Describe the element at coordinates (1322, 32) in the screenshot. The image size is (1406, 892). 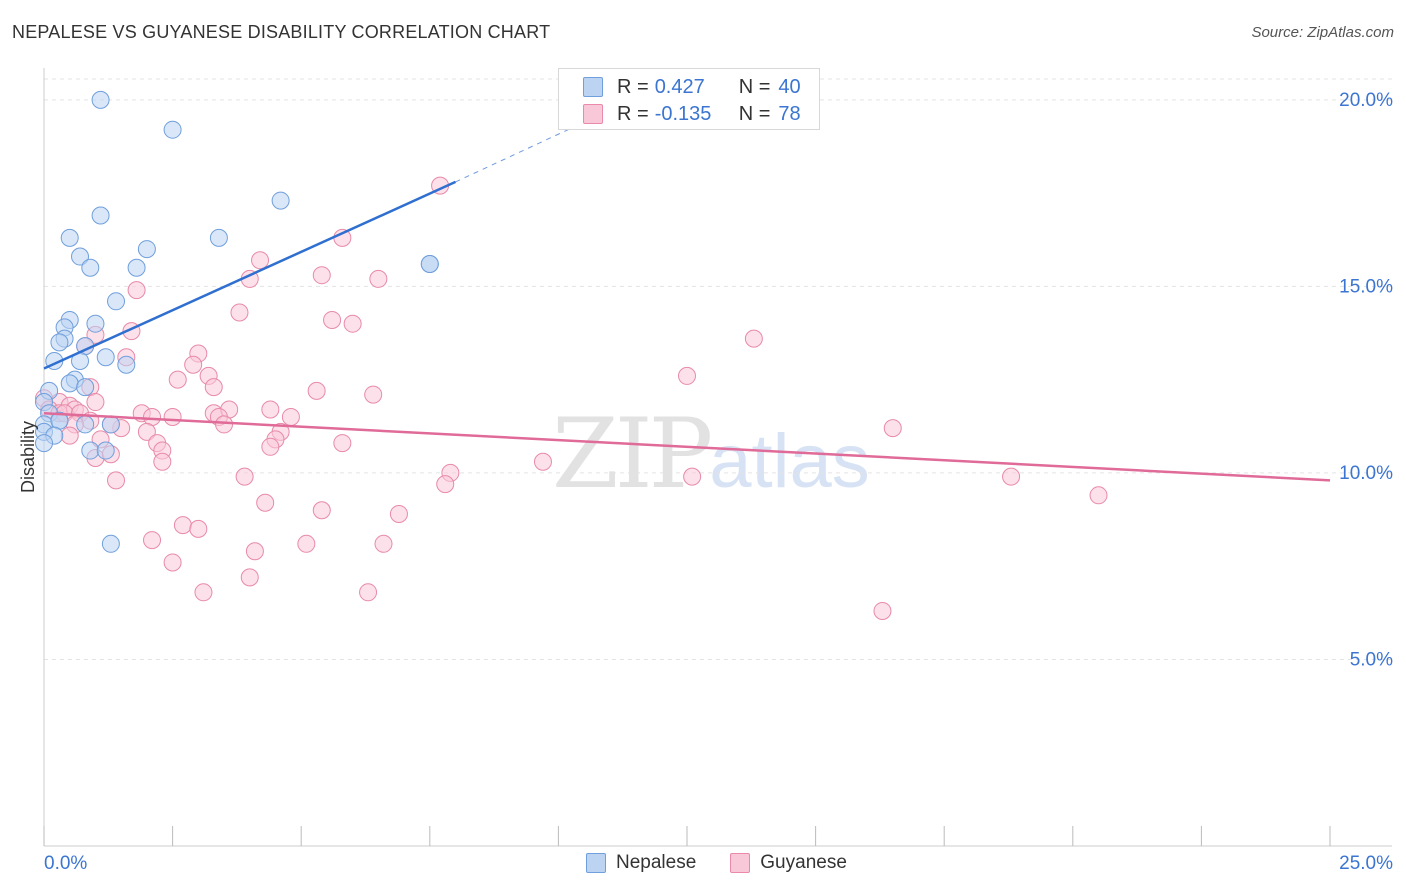
I see `source-label: Source: ZipAtlas.com` at that location.